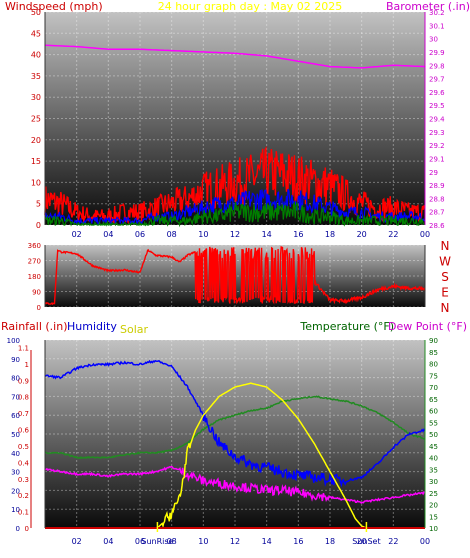 Image resolution: width=470 pixels, height=558 pixels. Describe the element at coordinates (134, 329) in the screenshot. I see `solar-ylabel: Solar` at that location.